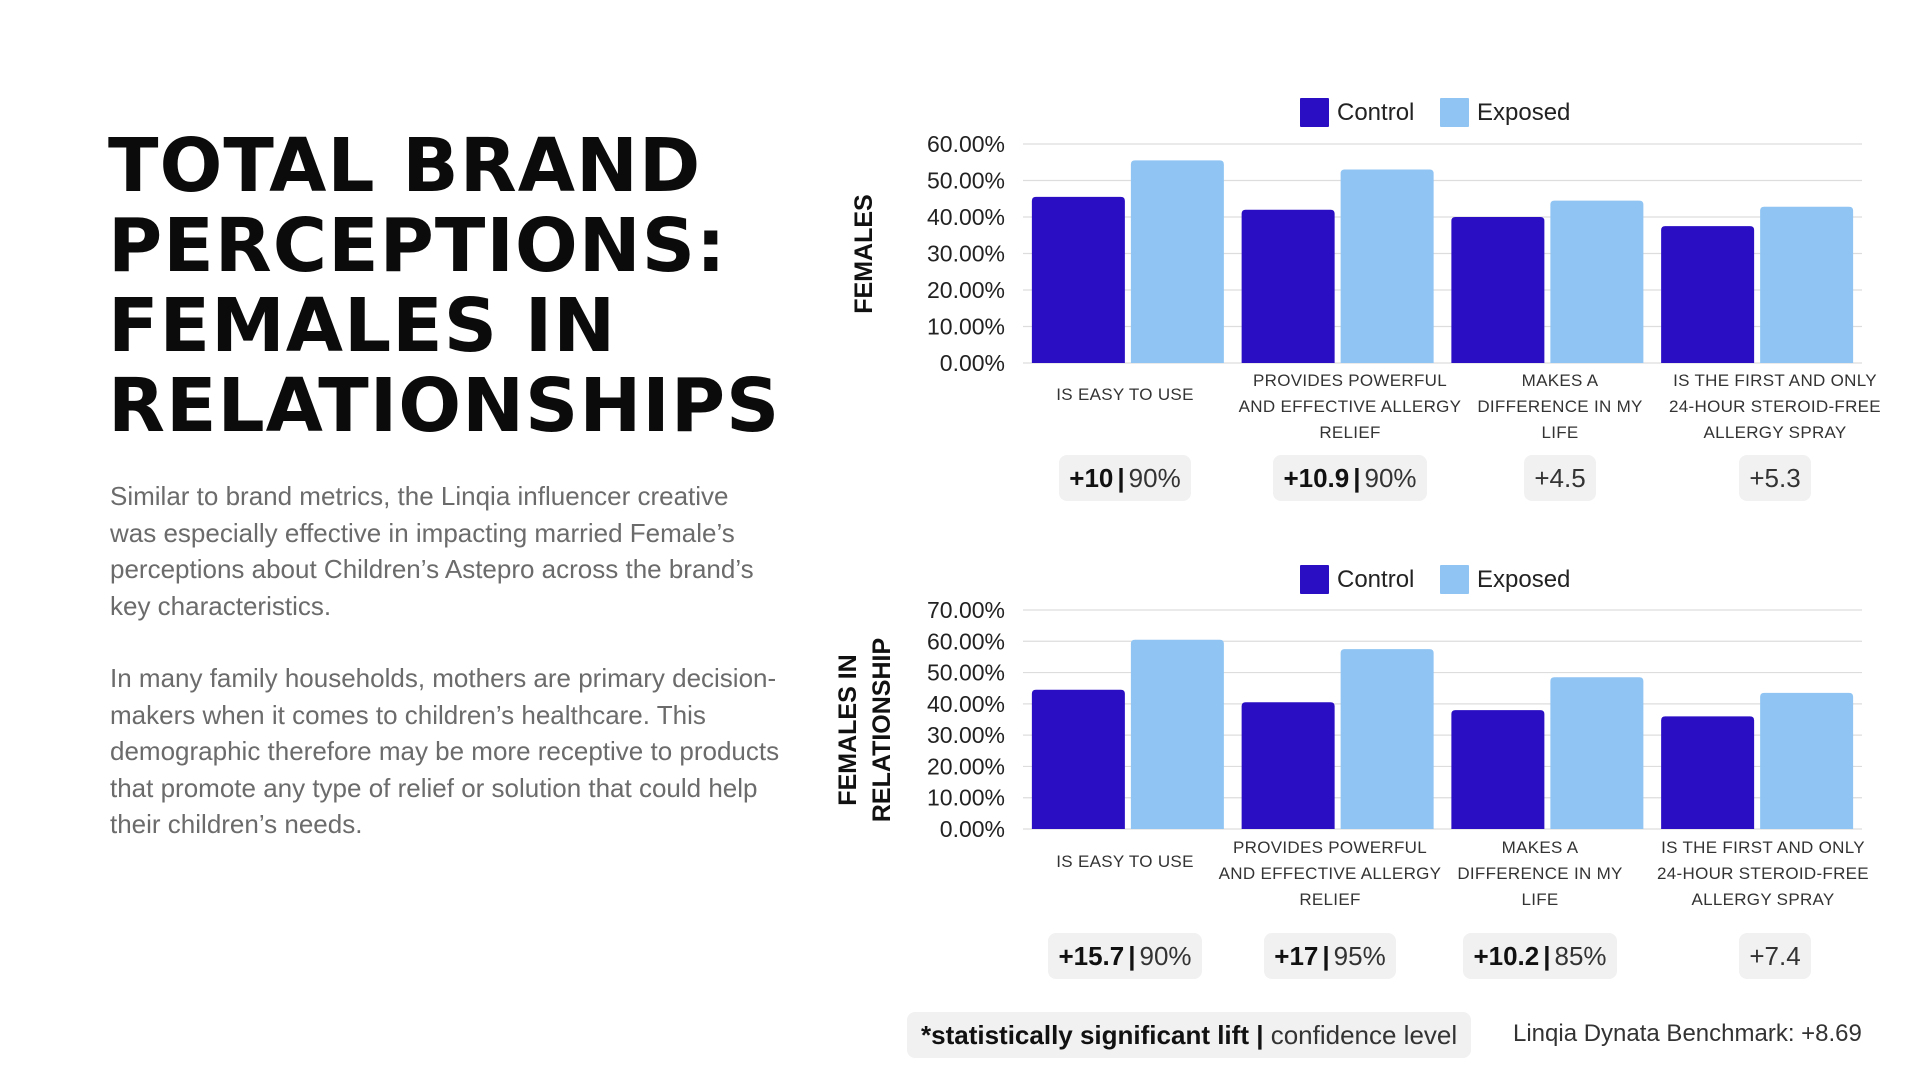 The width and height of the screenshot is (1920, 1080). Describe the element at coordinates (1091, 955) in the screenshot. I see `lift-value: +15.7` at that location.